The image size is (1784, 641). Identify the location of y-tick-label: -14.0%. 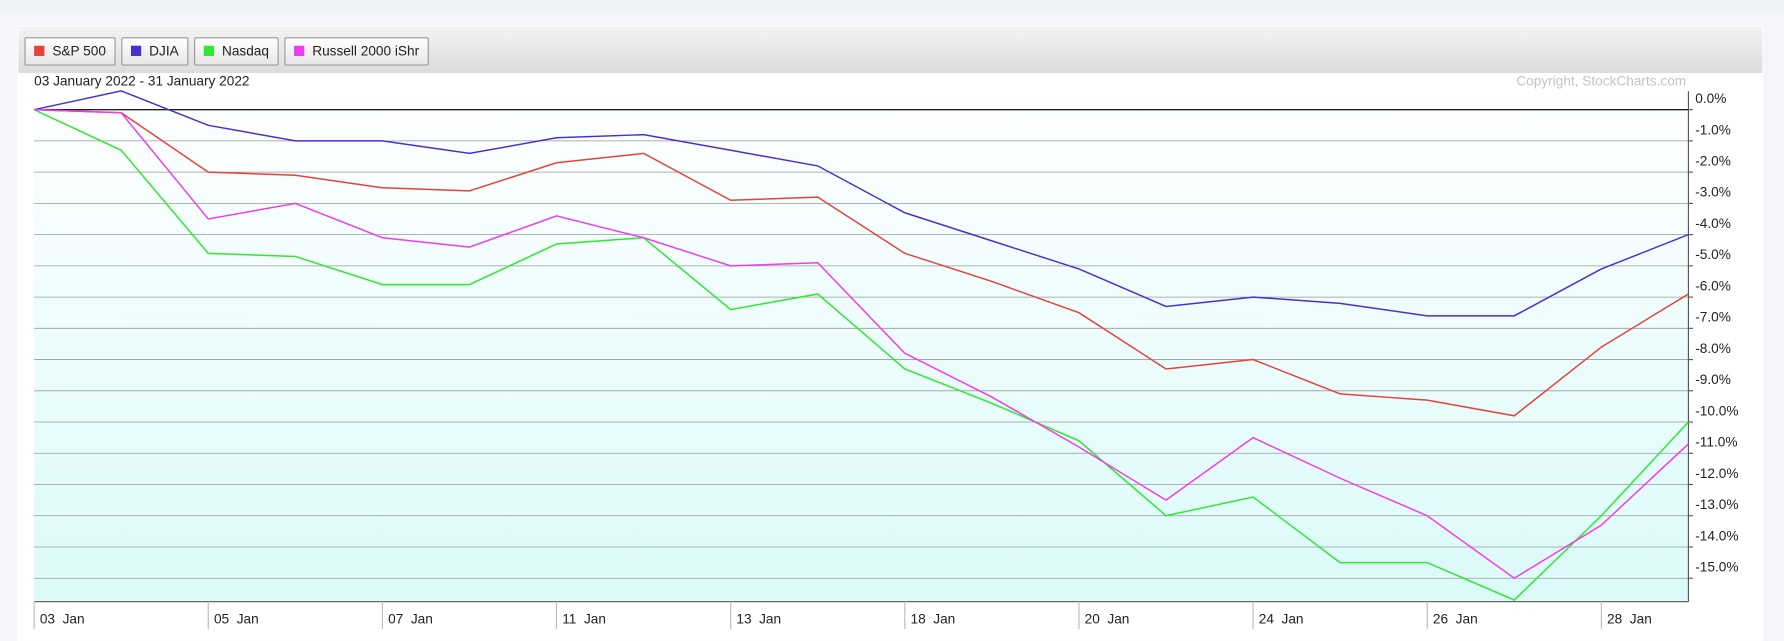
(1716, 535).